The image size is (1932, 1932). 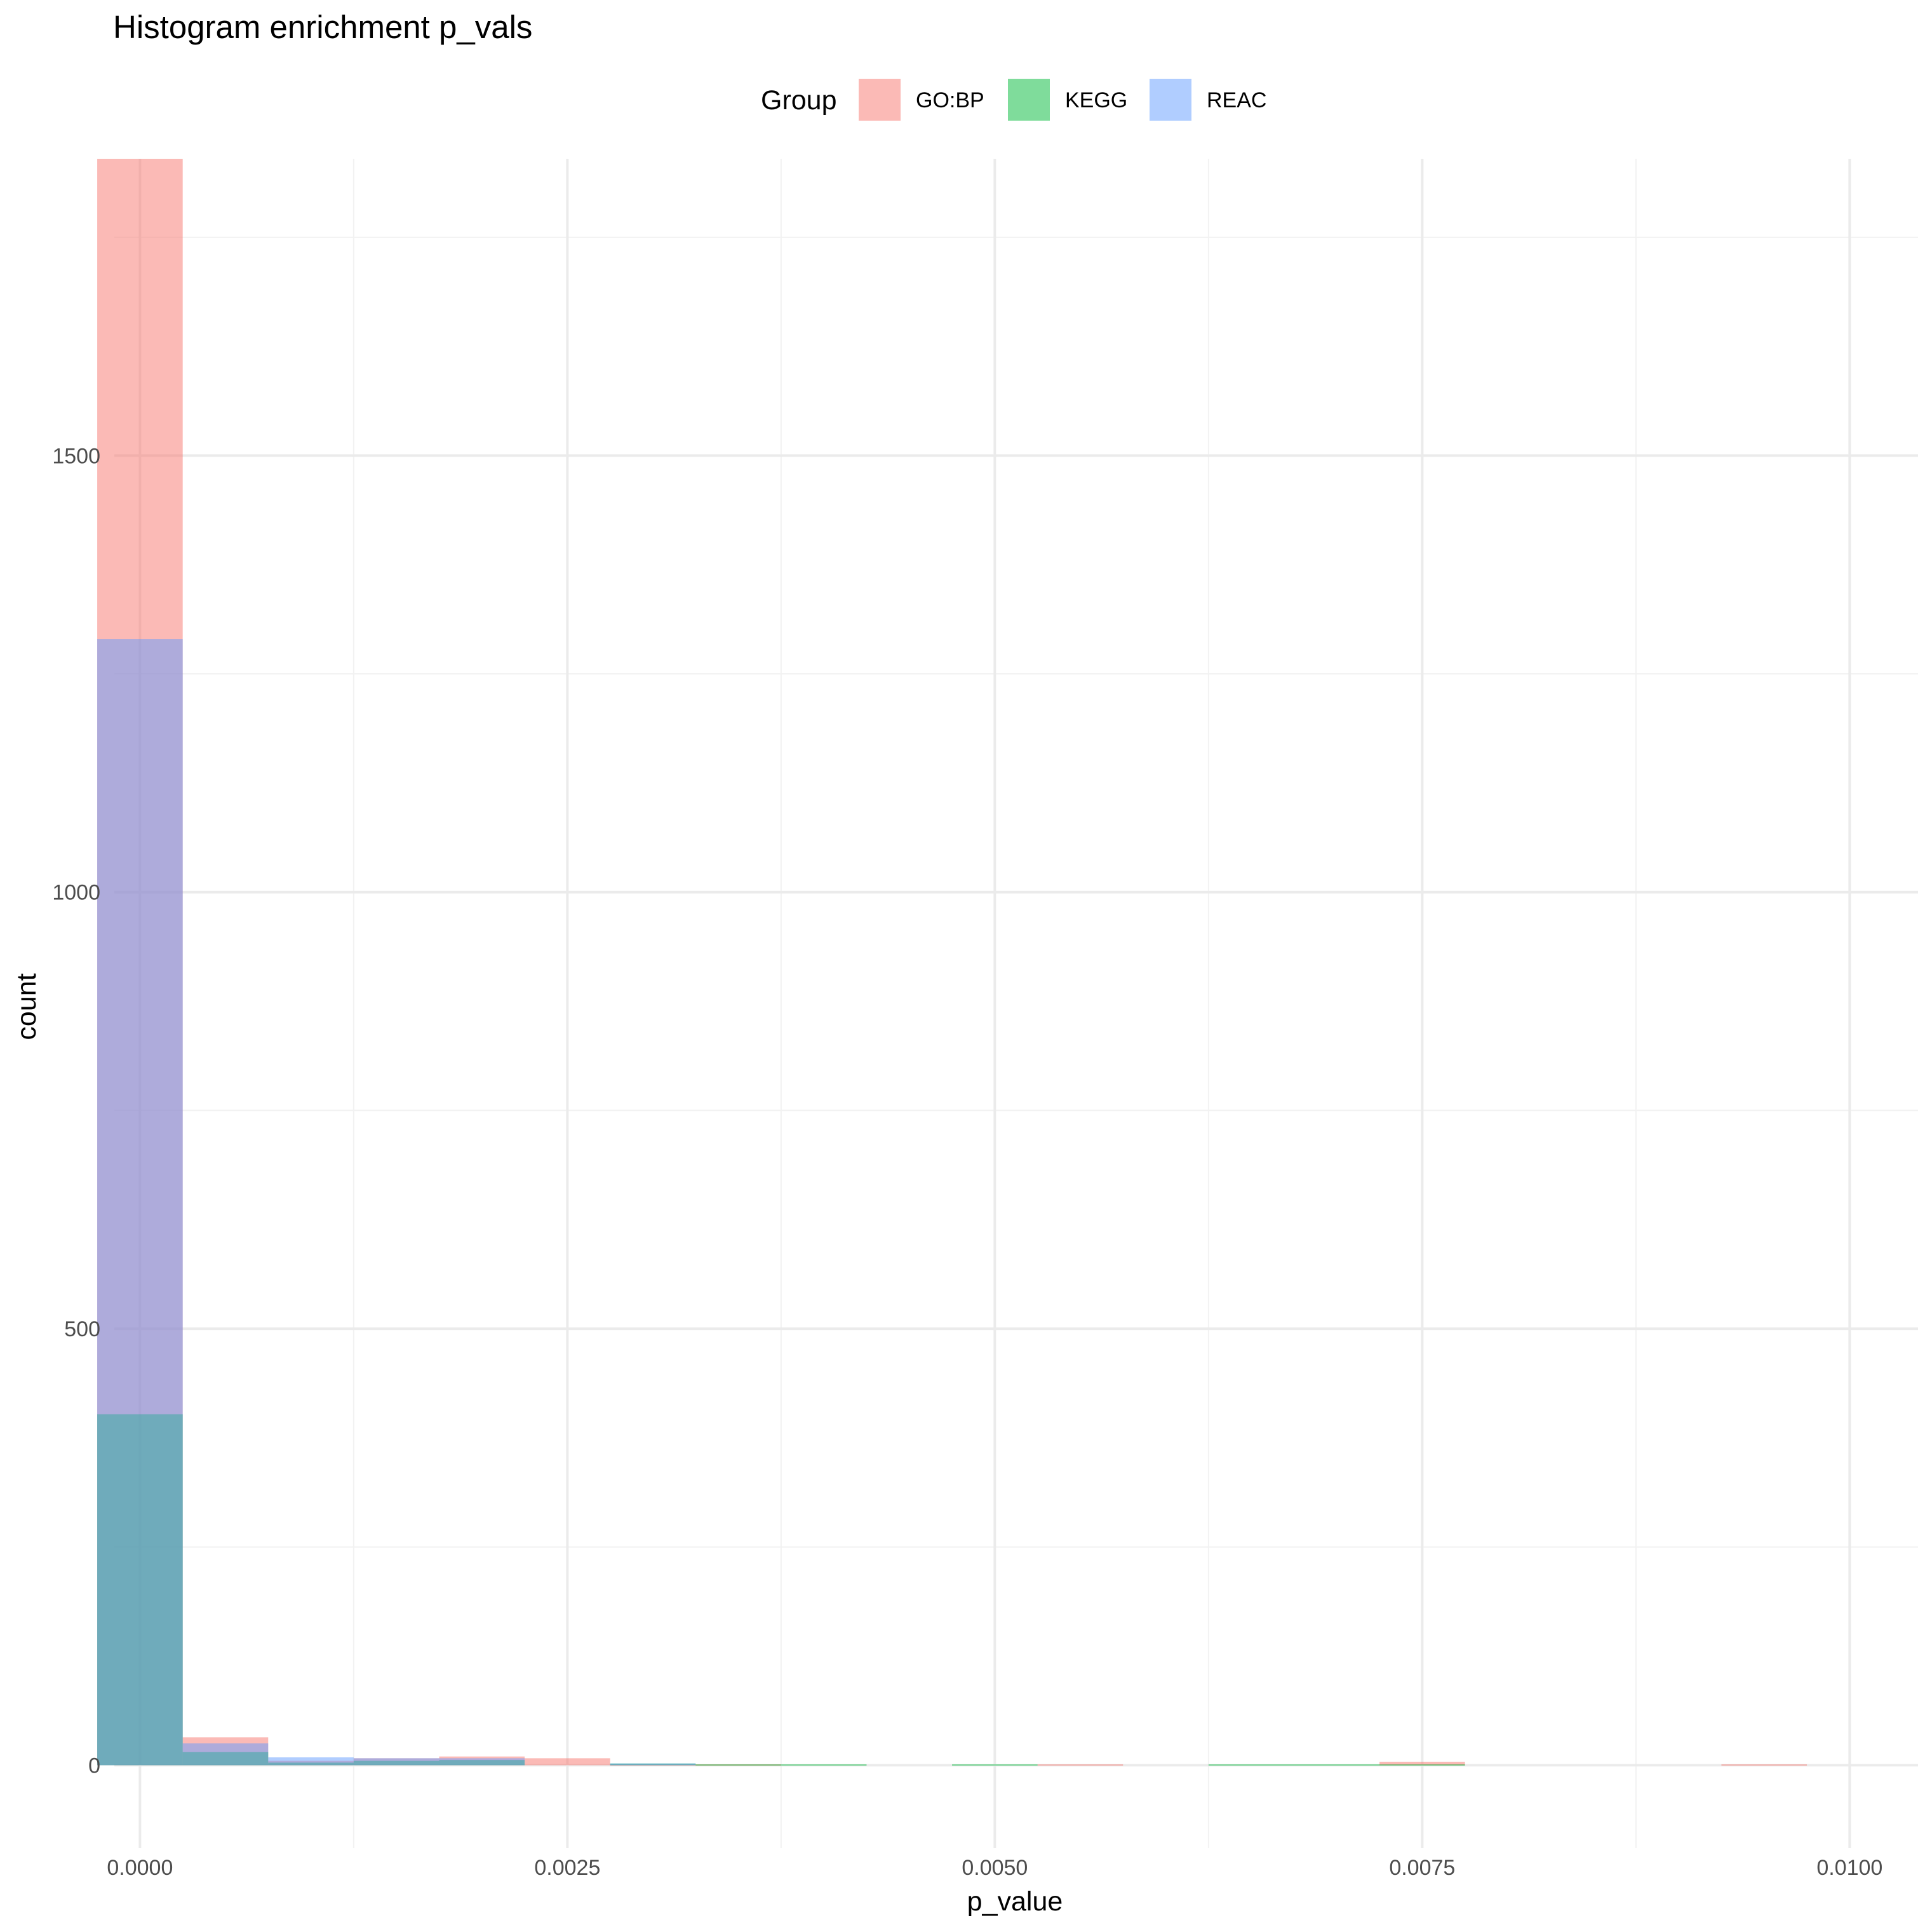 I want to click on legend: Group GO:BP KEGG REAC, so click(x=1013, y=100).